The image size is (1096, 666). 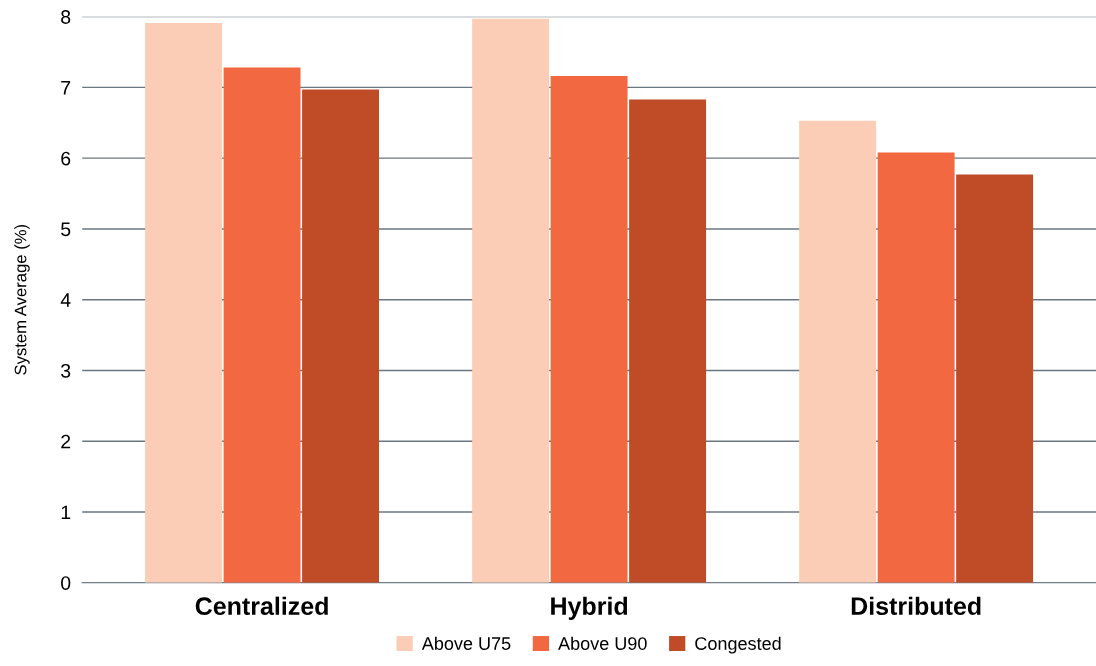 What do you see at coordinates (66, 512) in the screenshot?
I see `y-tick-label: 1` at bounding box center [66, 512].